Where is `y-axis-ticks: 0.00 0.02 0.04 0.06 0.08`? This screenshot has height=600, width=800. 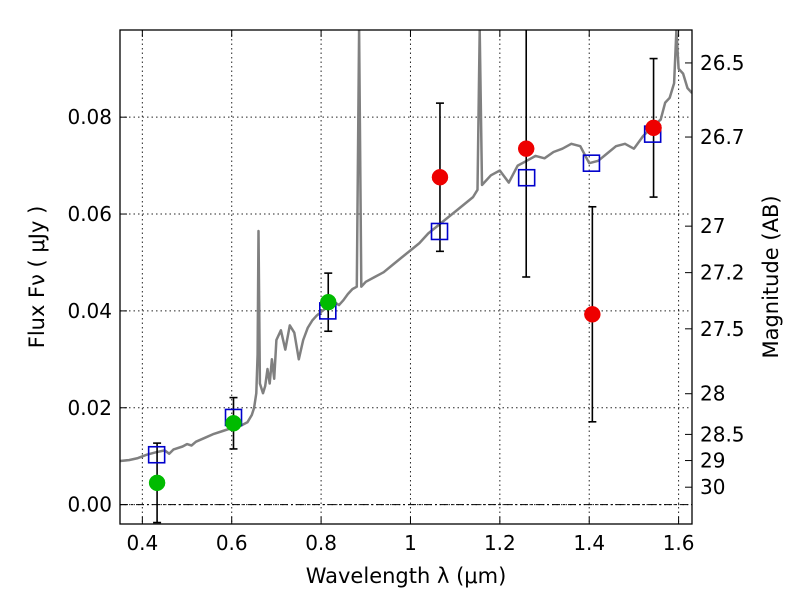
y-axis-ticks: 0.00 0.02 0.04 0.06 0.08 is located at coordinates (97, 311).